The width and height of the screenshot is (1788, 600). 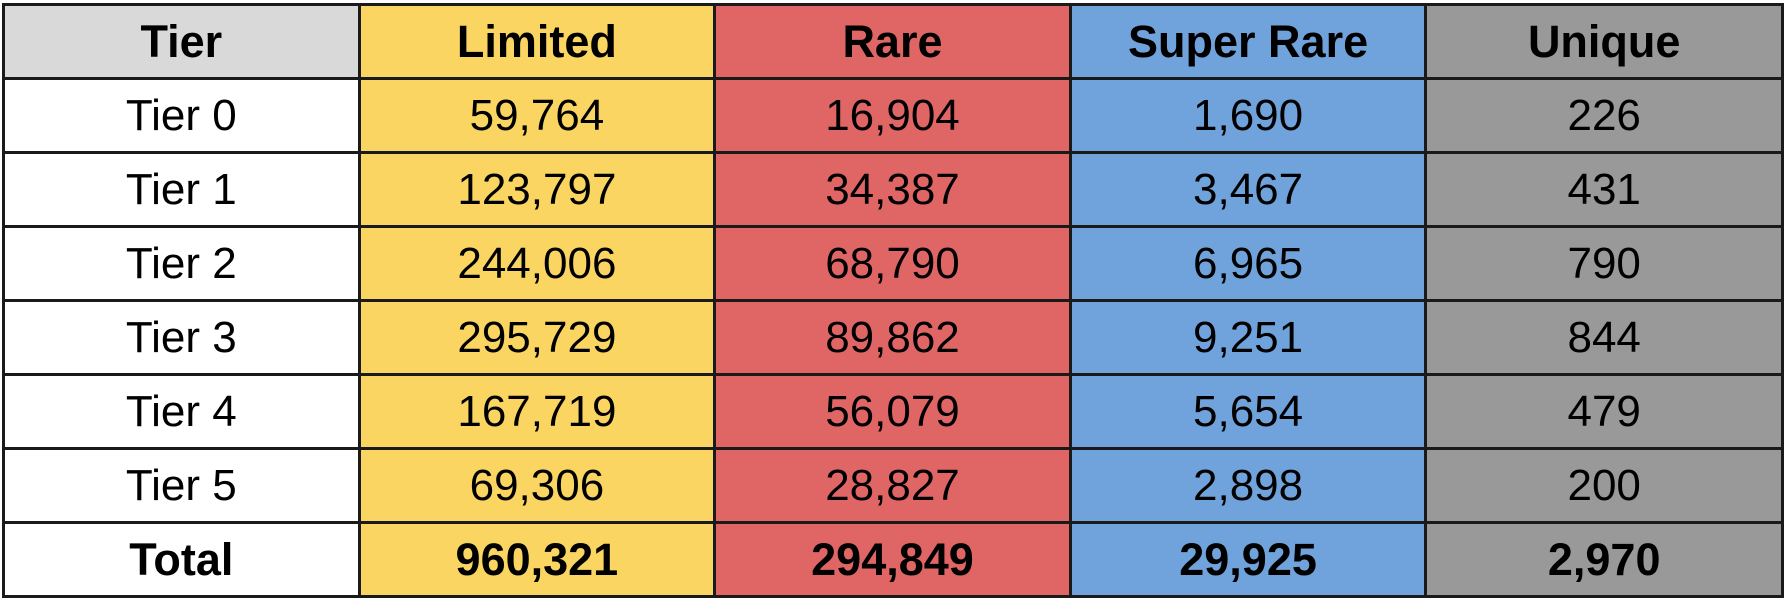 What do you see at coordinates (181, 559) in the screenshot?
I see `total-label: Total` at bounding box center [181, 559].